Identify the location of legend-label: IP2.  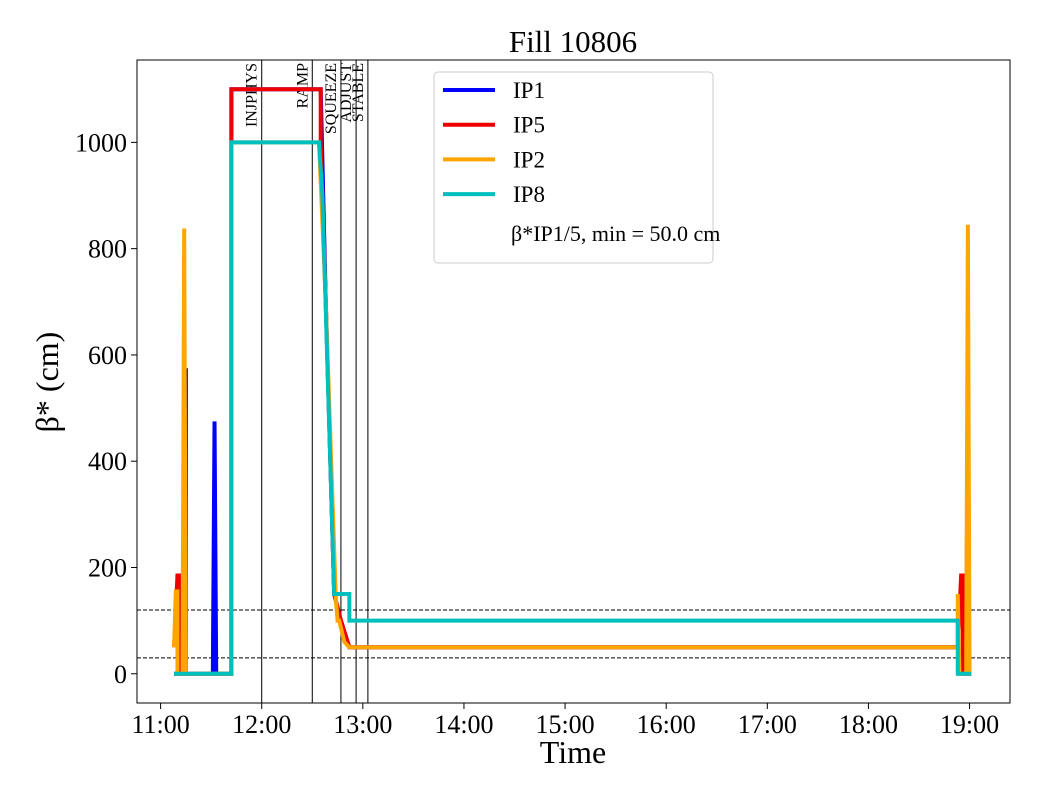
(529, 159).